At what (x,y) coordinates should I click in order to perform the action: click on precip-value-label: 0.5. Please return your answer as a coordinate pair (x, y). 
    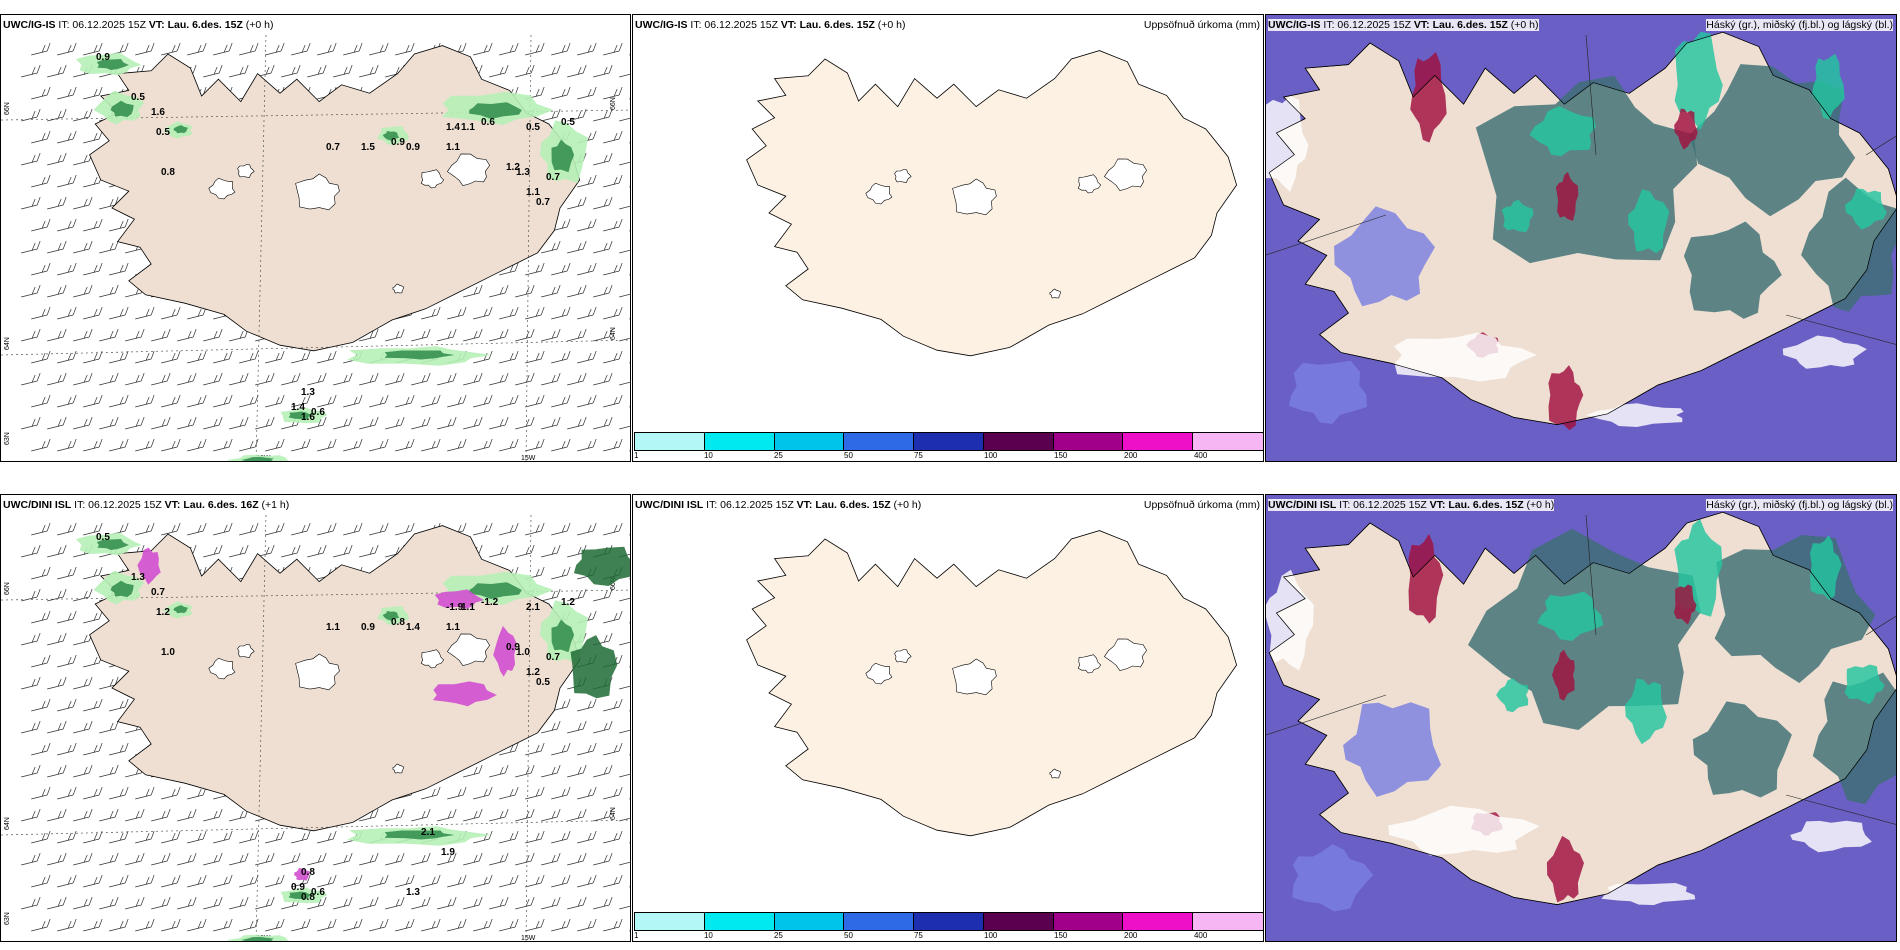
    Looking at the image, I should click on (568, 122).